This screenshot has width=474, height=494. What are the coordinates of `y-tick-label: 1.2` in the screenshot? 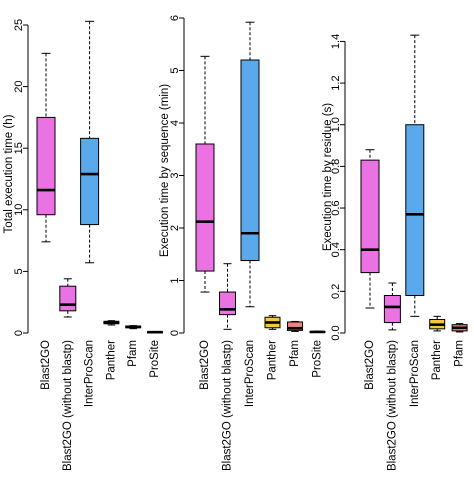 It's located at (336, 82).